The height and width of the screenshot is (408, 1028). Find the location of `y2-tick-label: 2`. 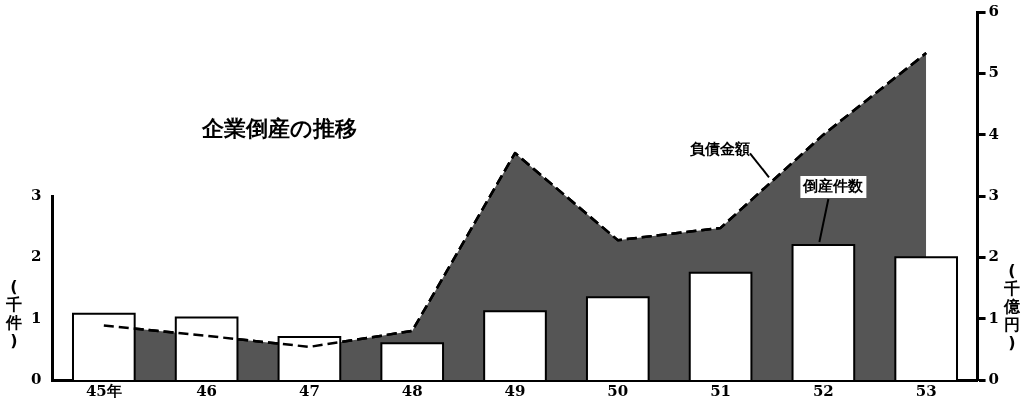

y2-tick-label: 2 is located at coordinates (993, 256).